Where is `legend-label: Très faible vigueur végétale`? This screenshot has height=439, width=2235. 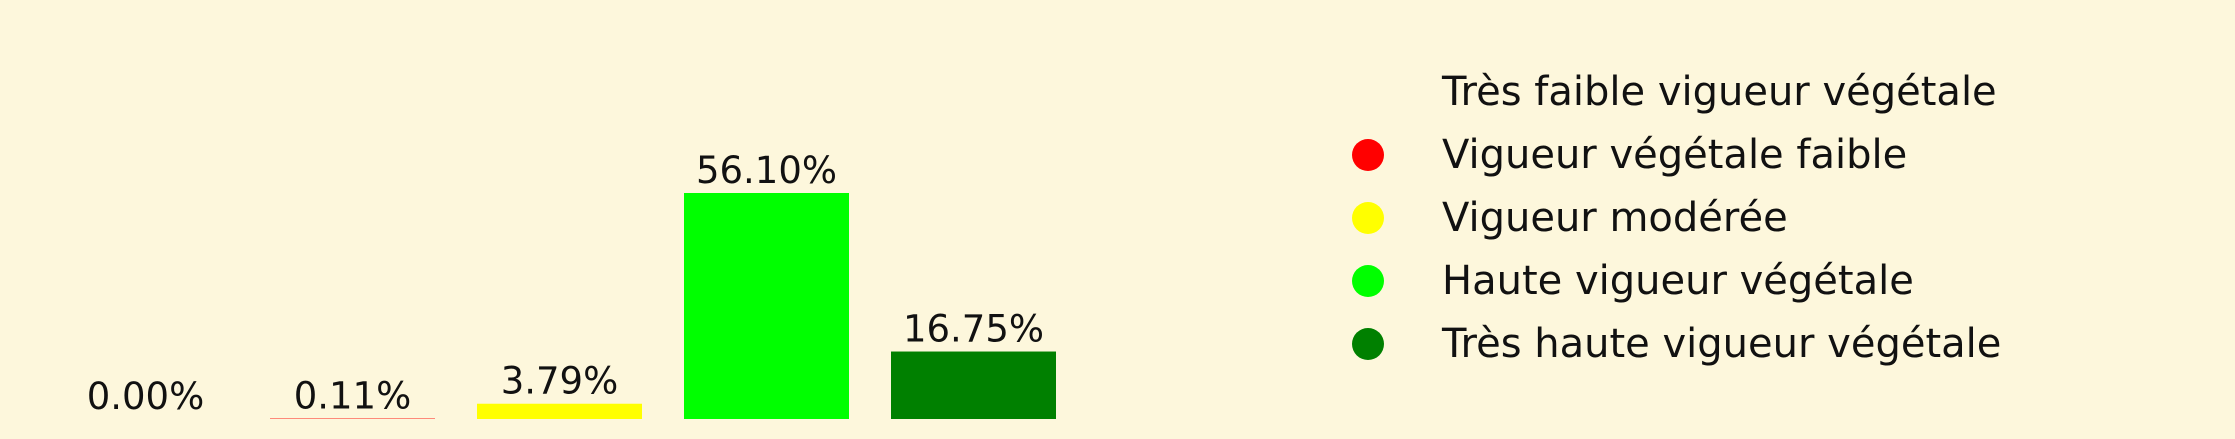
legend-label: Très faible vigueur végétale is located at coordinates (1719, 92).